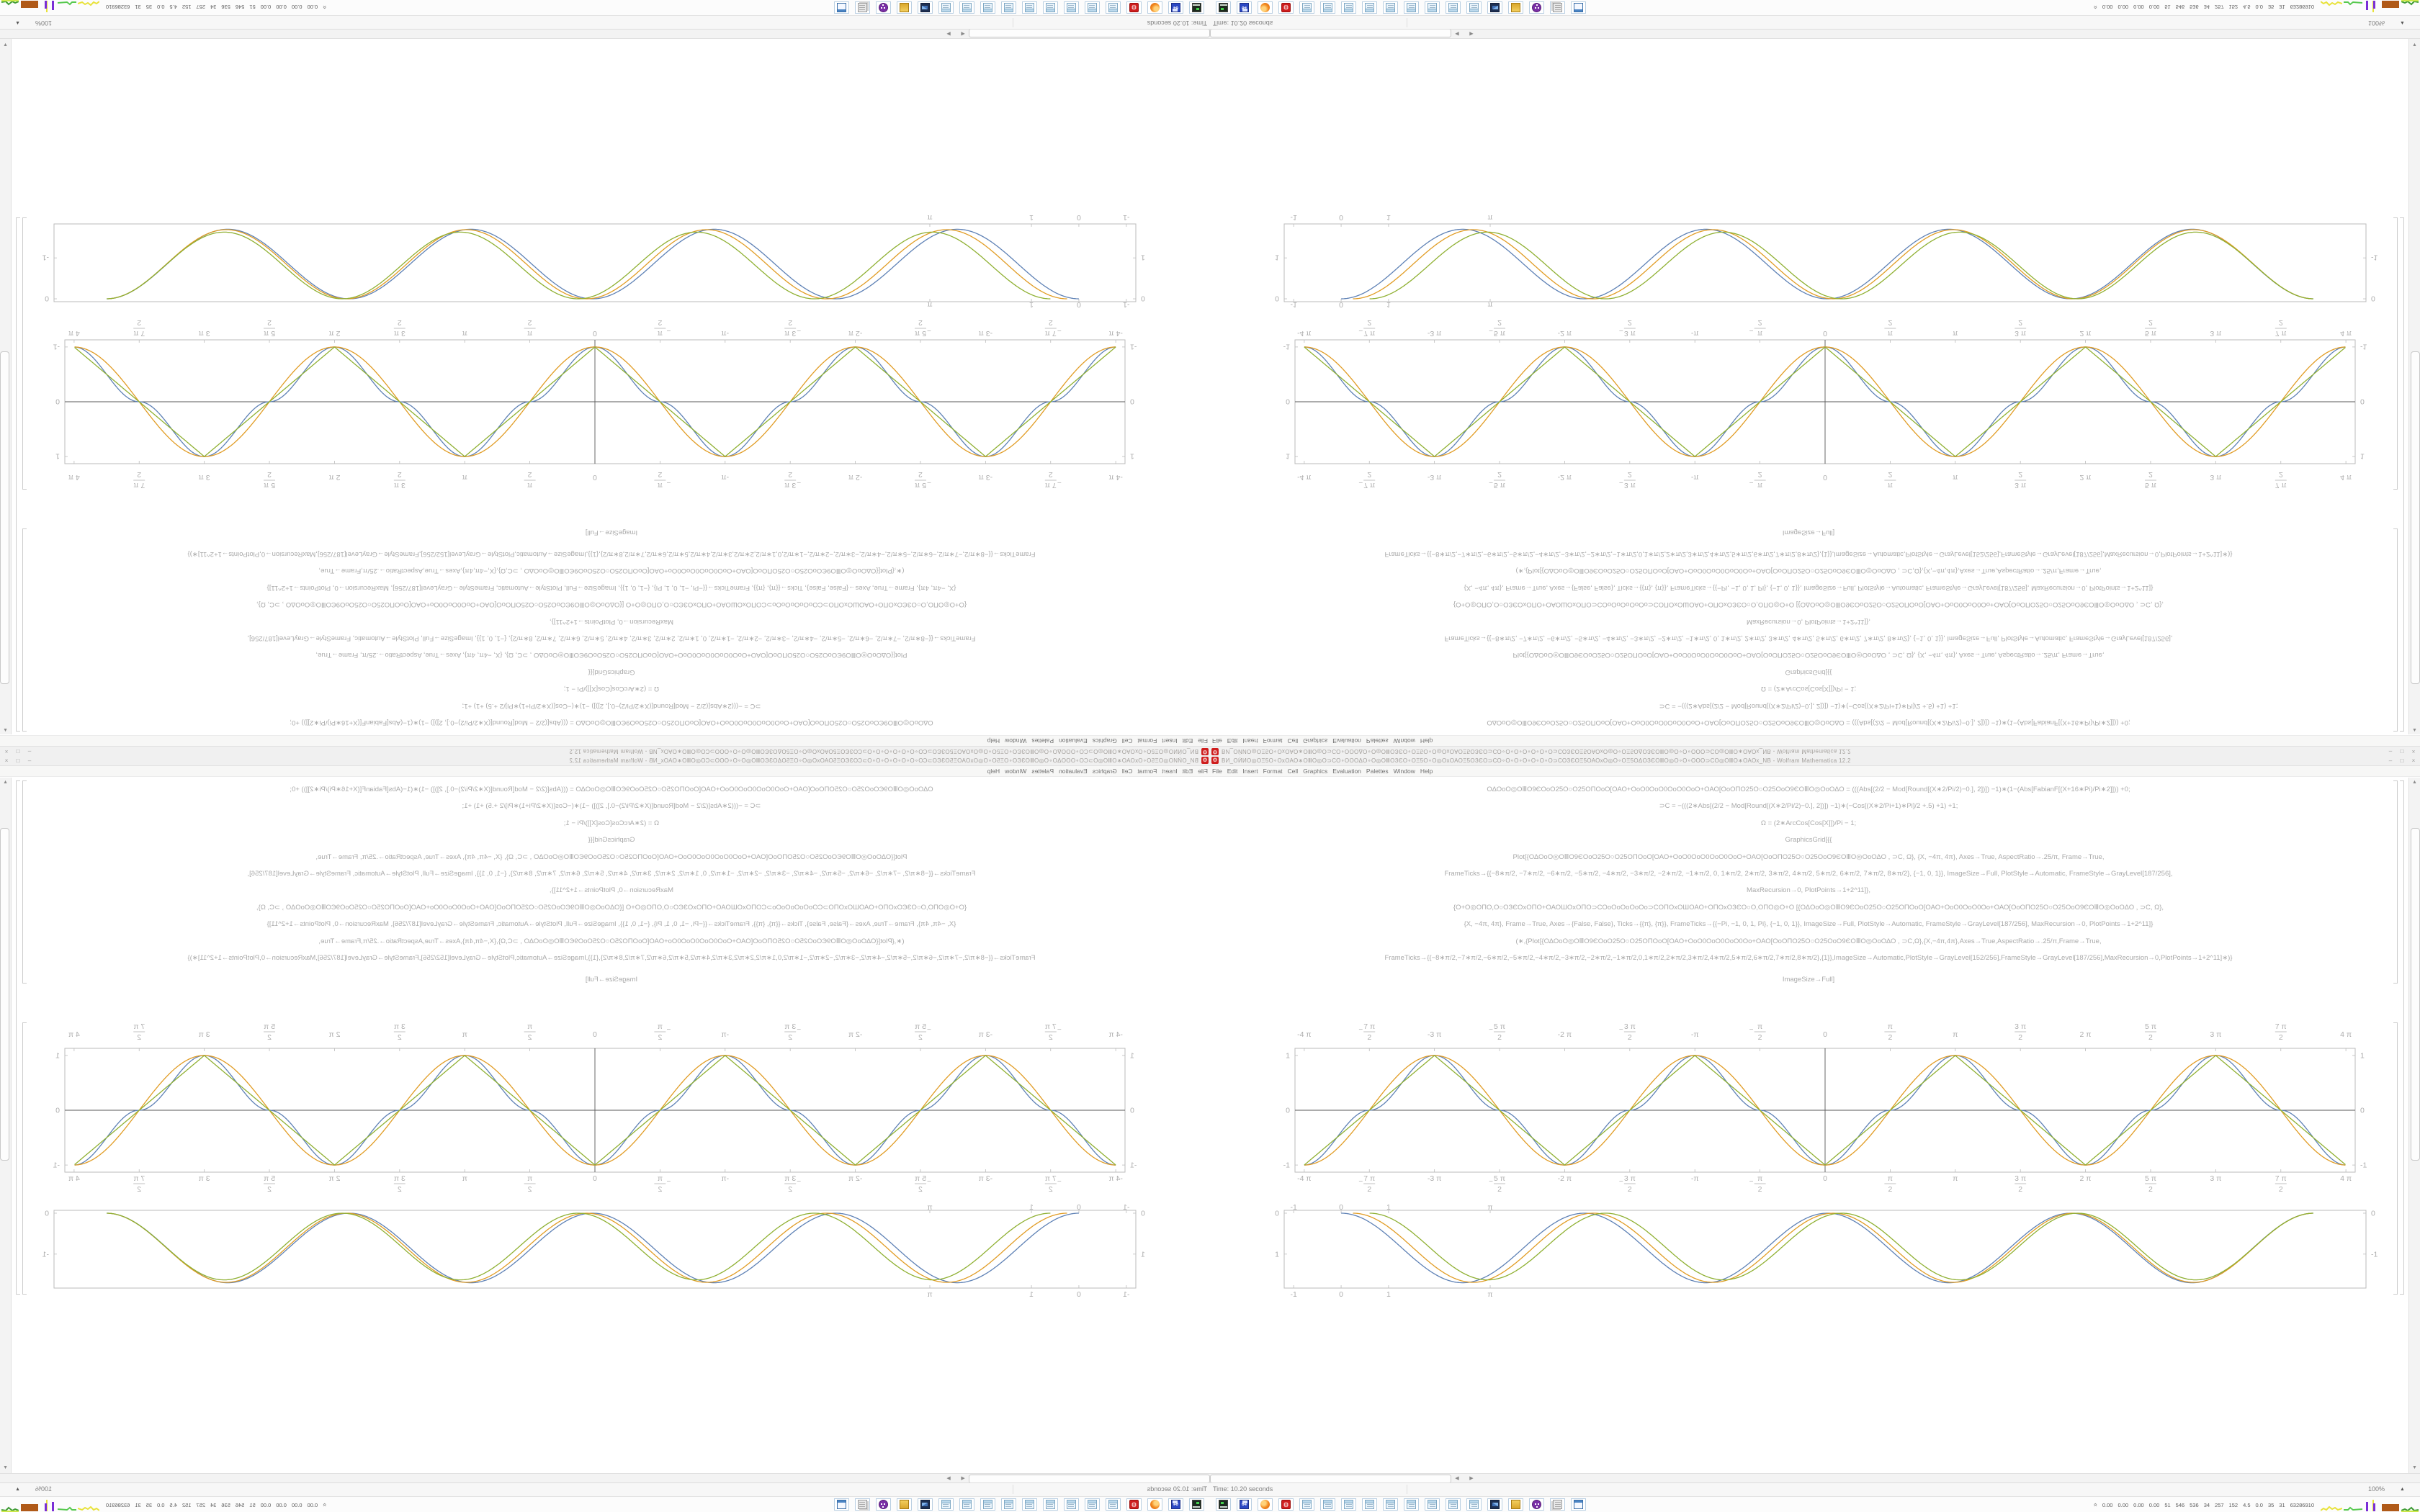 This screenshot has width=2420, height=1512. What do you see at coordinates (6, 1125) in the screenshot?
I see `vertical-scrollbar: ▲ ▼` at bounding box center [6, 1125].